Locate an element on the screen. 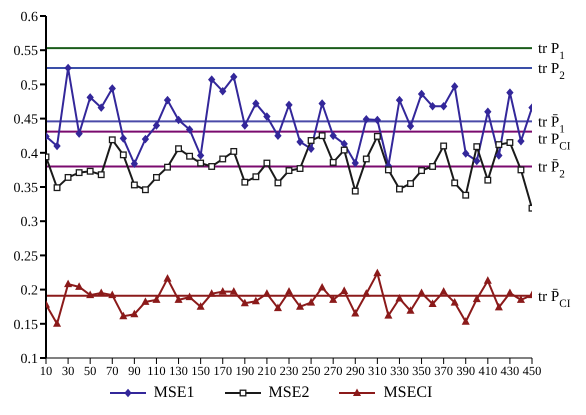 Image resolution: width=586 pixels, height=415 pixels. y-tick-label: 0.45 is located at coordinates (26, 120).